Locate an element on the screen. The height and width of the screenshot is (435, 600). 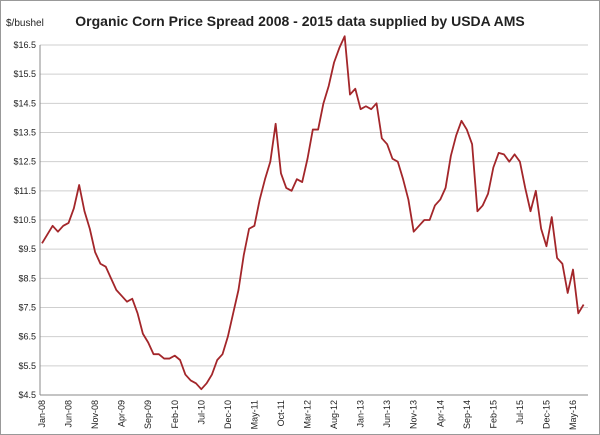
x-tick-label: Aug-12 is located at coordinates (334, 414).